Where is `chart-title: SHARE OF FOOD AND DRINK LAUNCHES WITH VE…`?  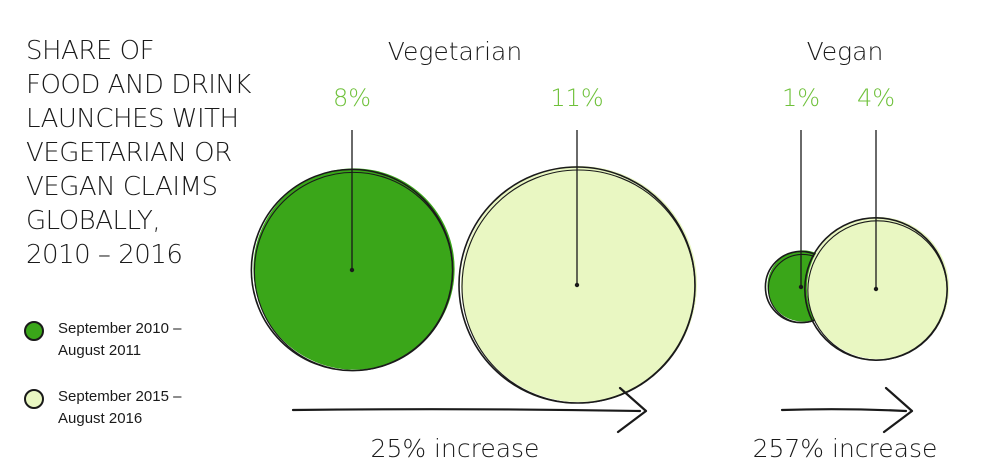
chart-title: SHARE OF FOOD AND DRINK LAUNCHES WITH VE… is located at coordinates (138, 153).